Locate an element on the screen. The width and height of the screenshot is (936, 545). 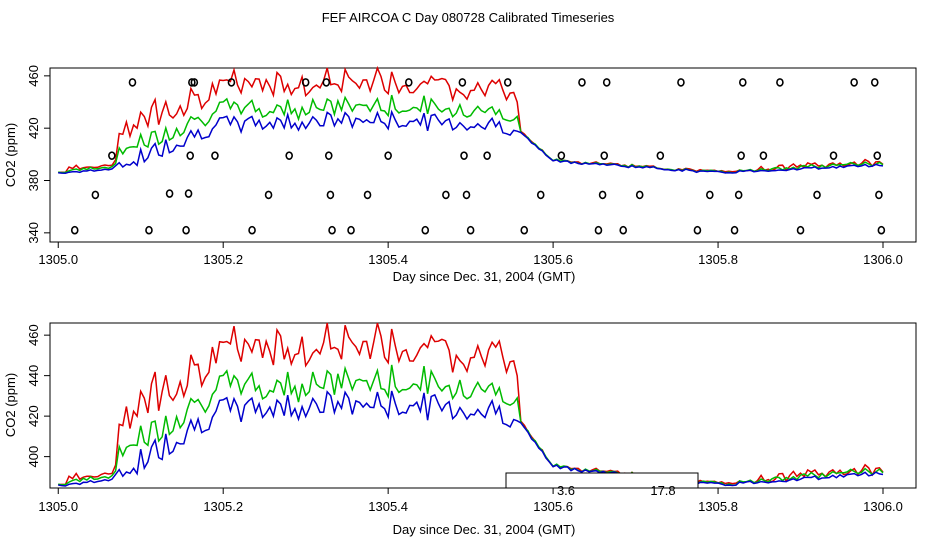
bottom-y-tick-label: 400 is located at coordinates (33, 457).